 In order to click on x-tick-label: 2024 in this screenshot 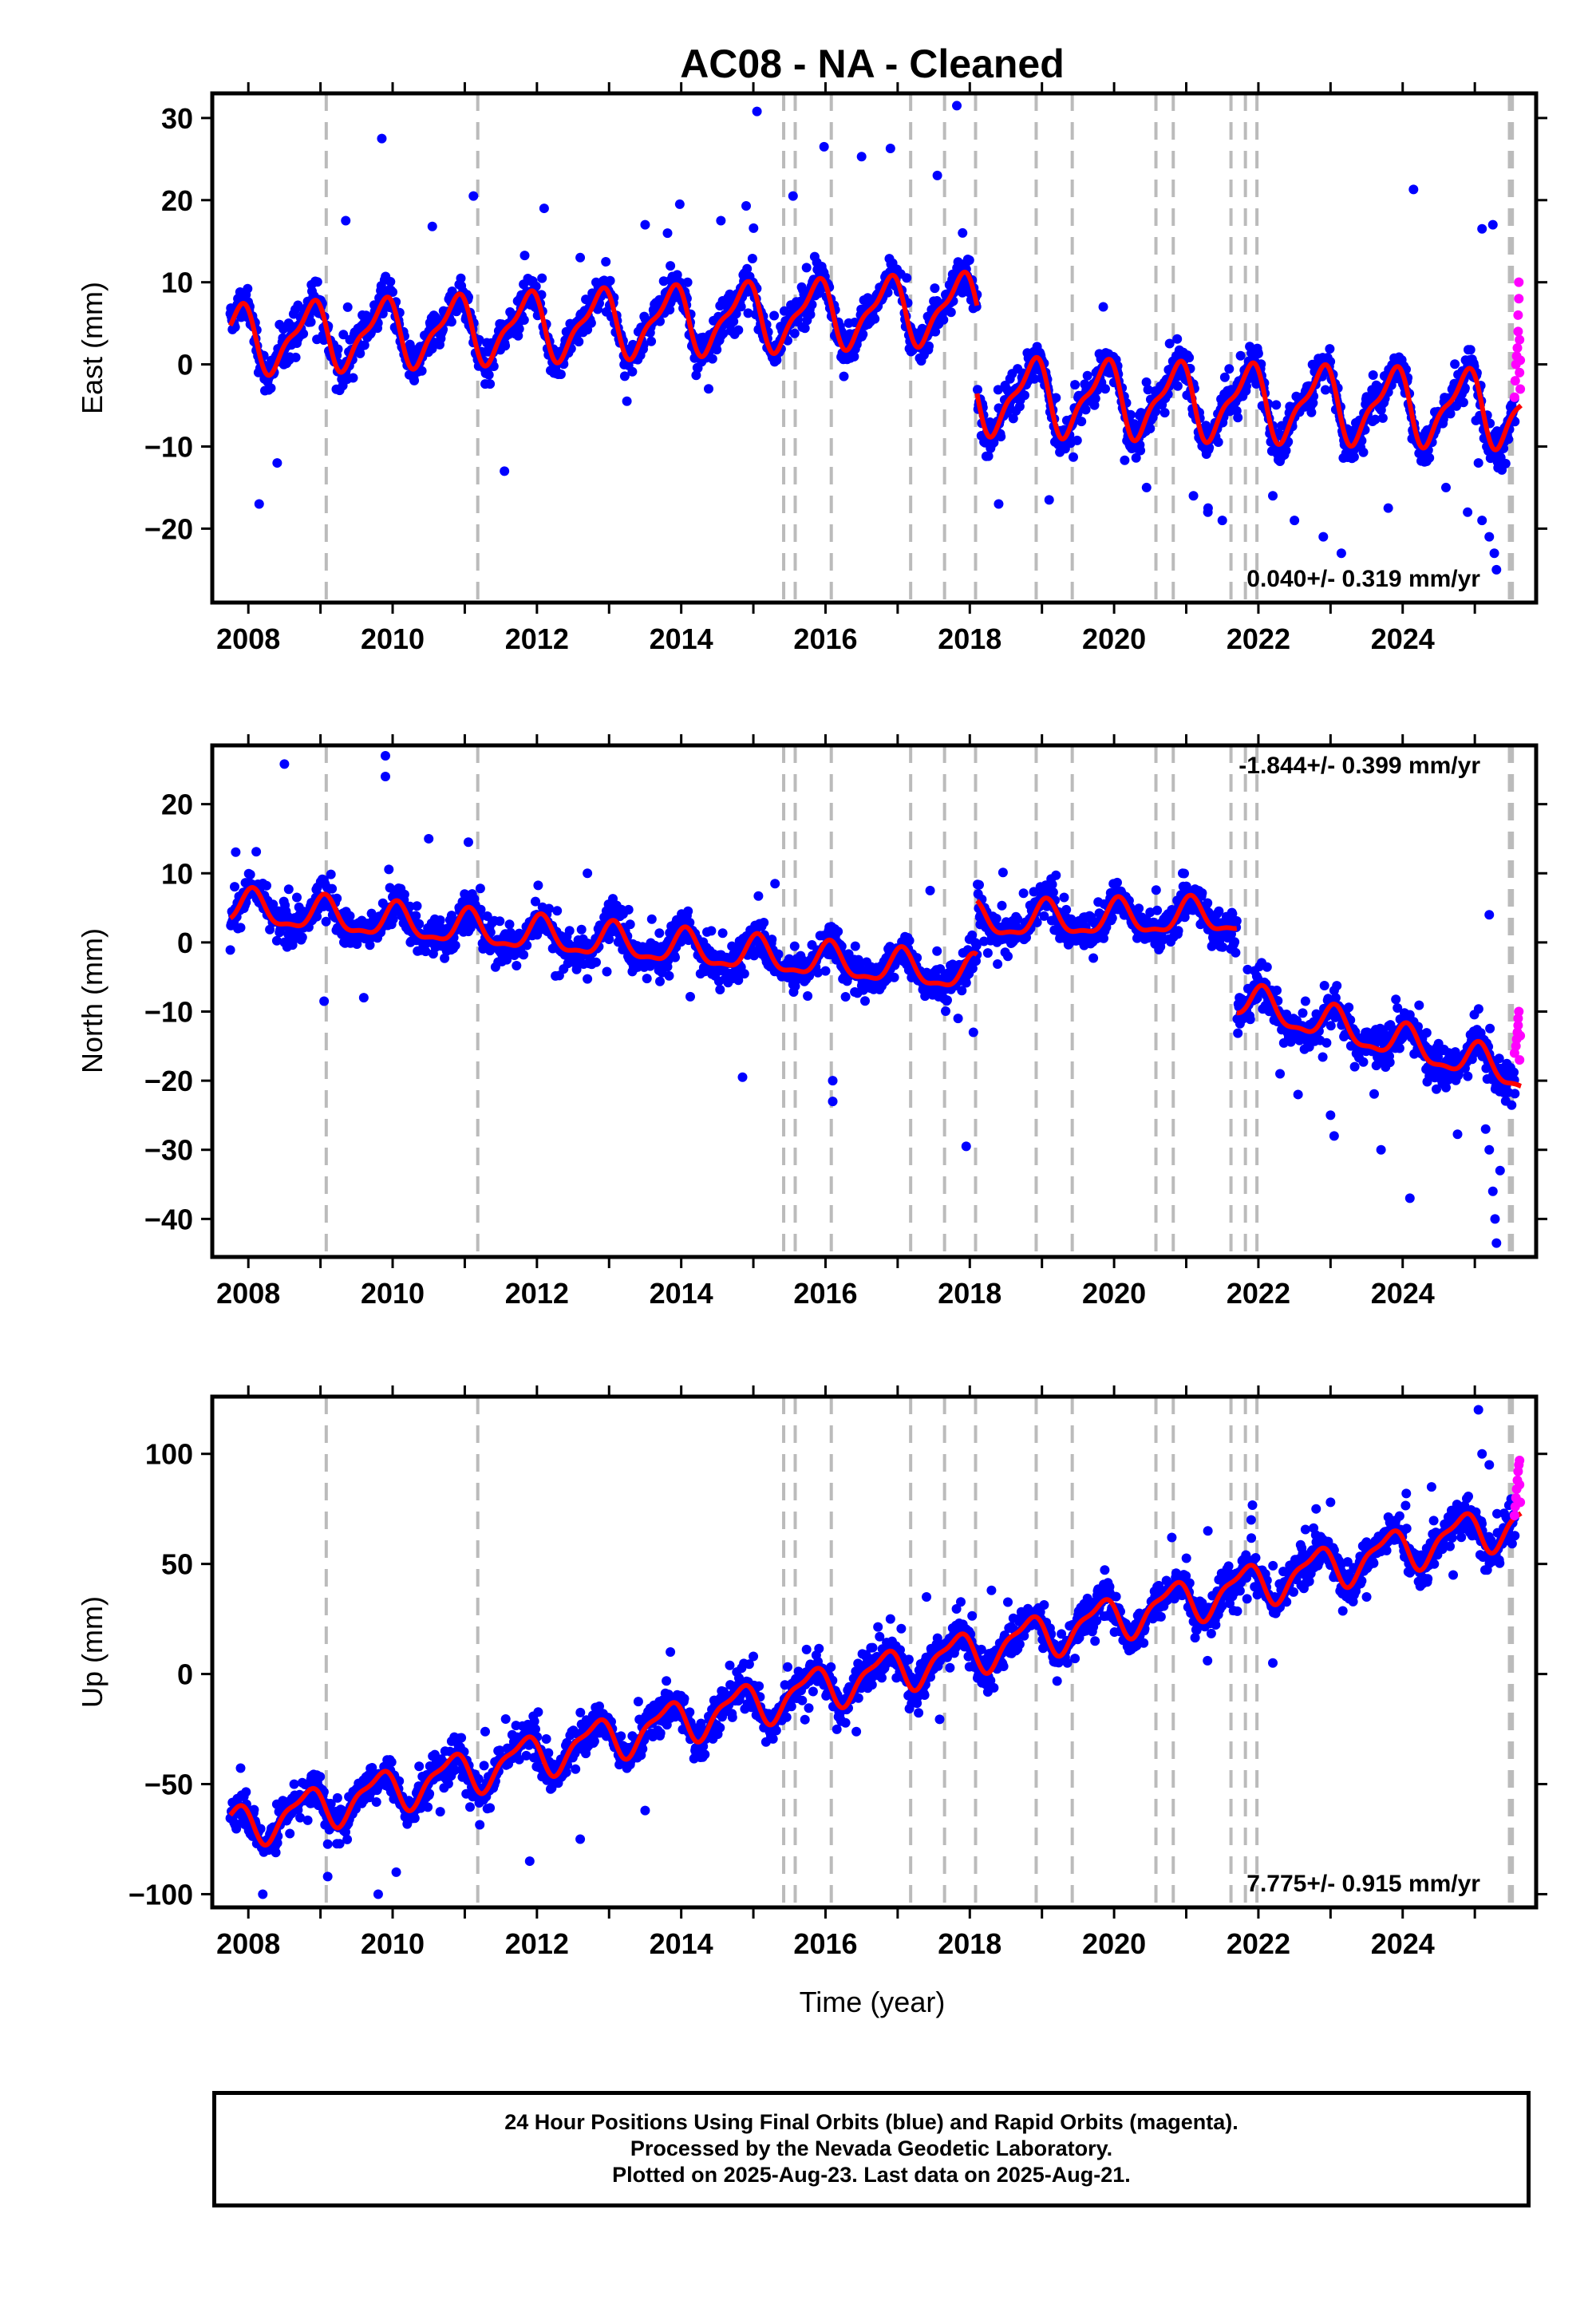, I will do `click(1403, 638)`.